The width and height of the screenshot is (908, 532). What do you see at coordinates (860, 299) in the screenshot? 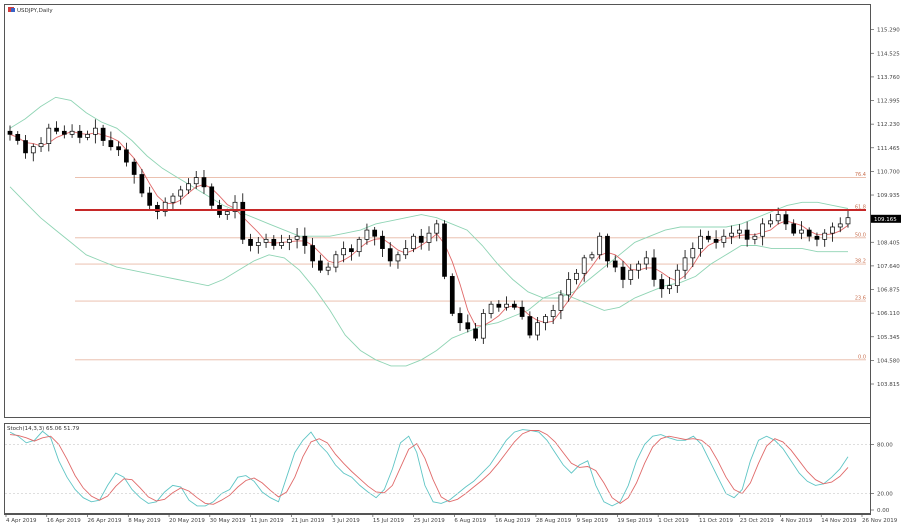
I see `fib-level-label: 23.6` at bounding box center [860, 299].